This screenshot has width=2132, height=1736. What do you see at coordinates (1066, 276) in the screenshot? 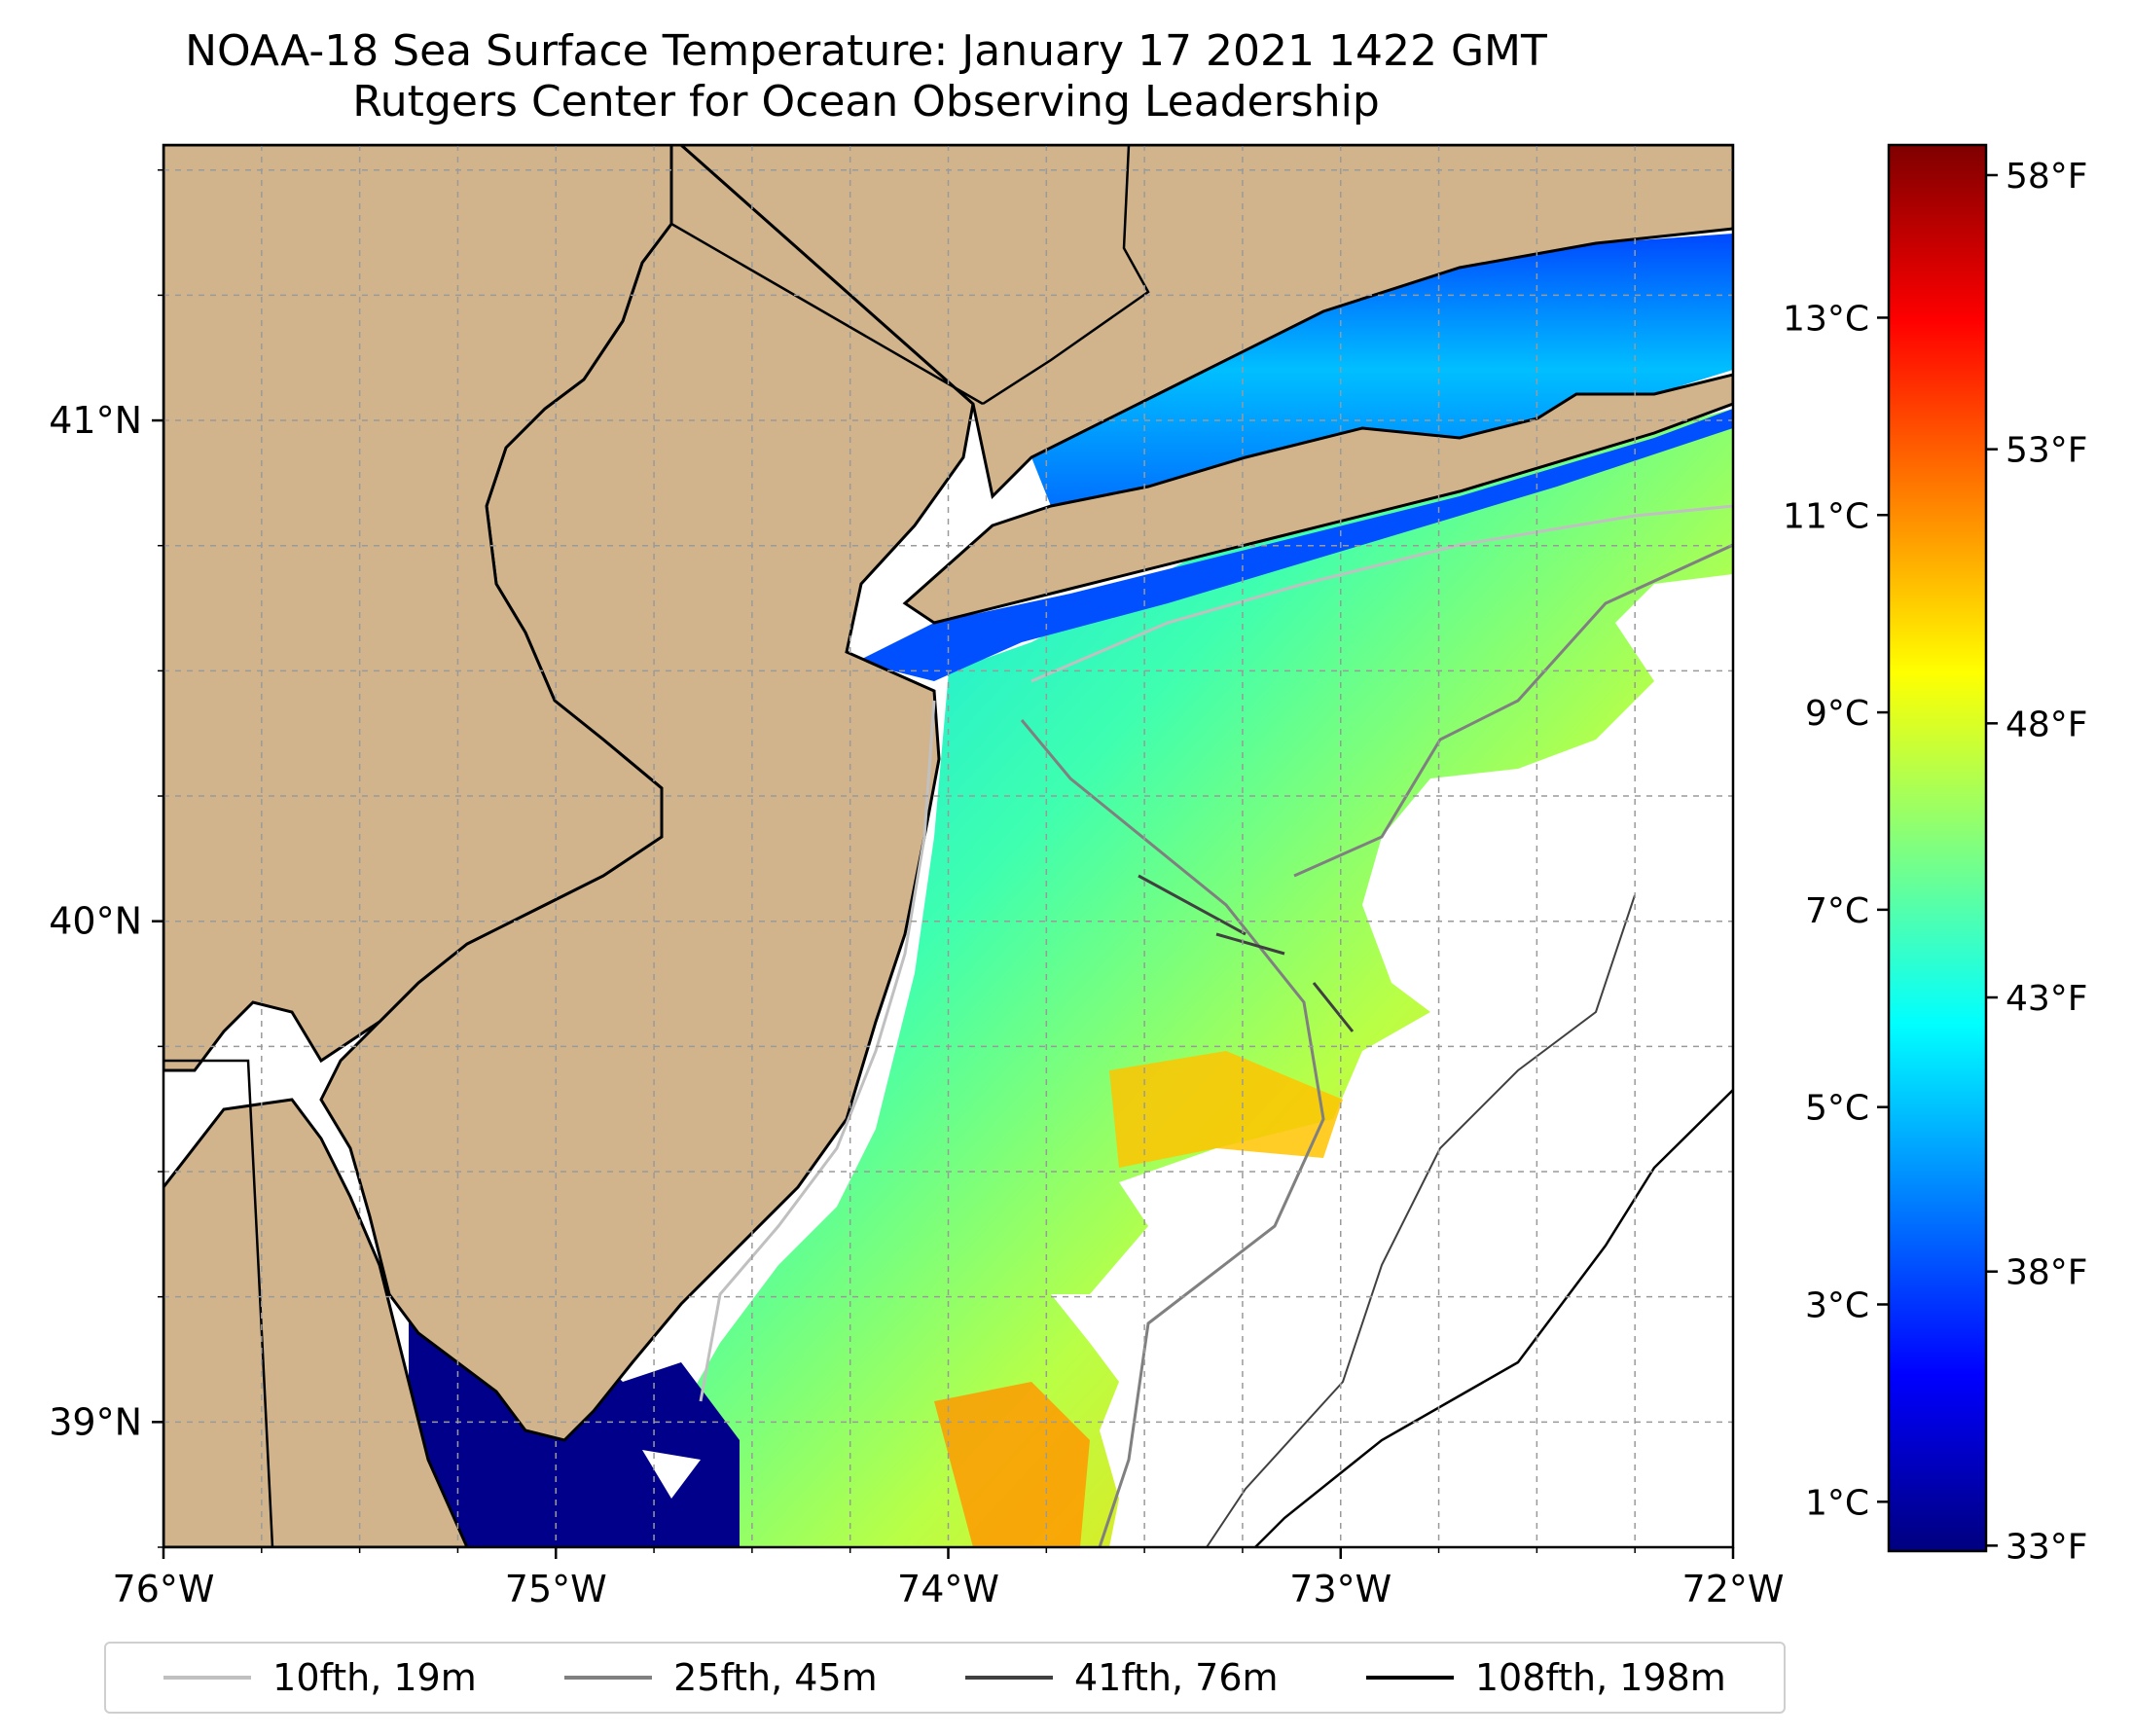
I see `ny-ct-border` at bounding box center [1066, 276].